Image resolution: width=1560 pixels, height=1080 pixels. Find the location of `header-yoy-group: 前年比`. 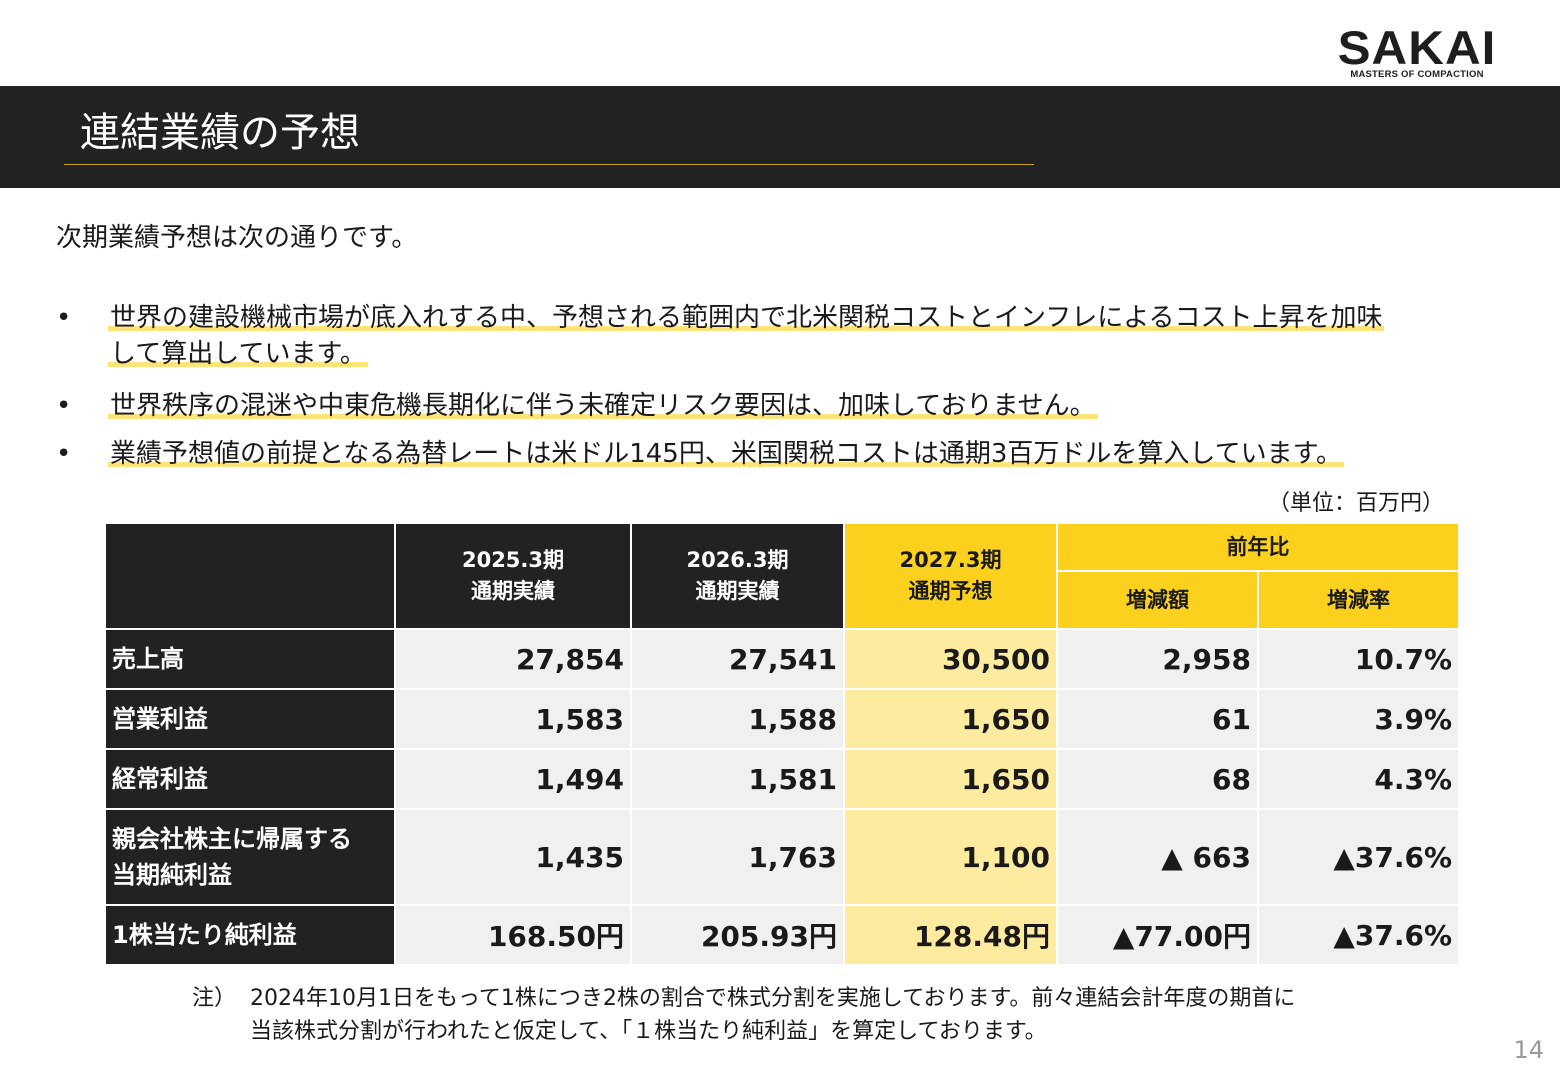

header-yoy-group: 前年比 is located at coordinates (1258, 547).